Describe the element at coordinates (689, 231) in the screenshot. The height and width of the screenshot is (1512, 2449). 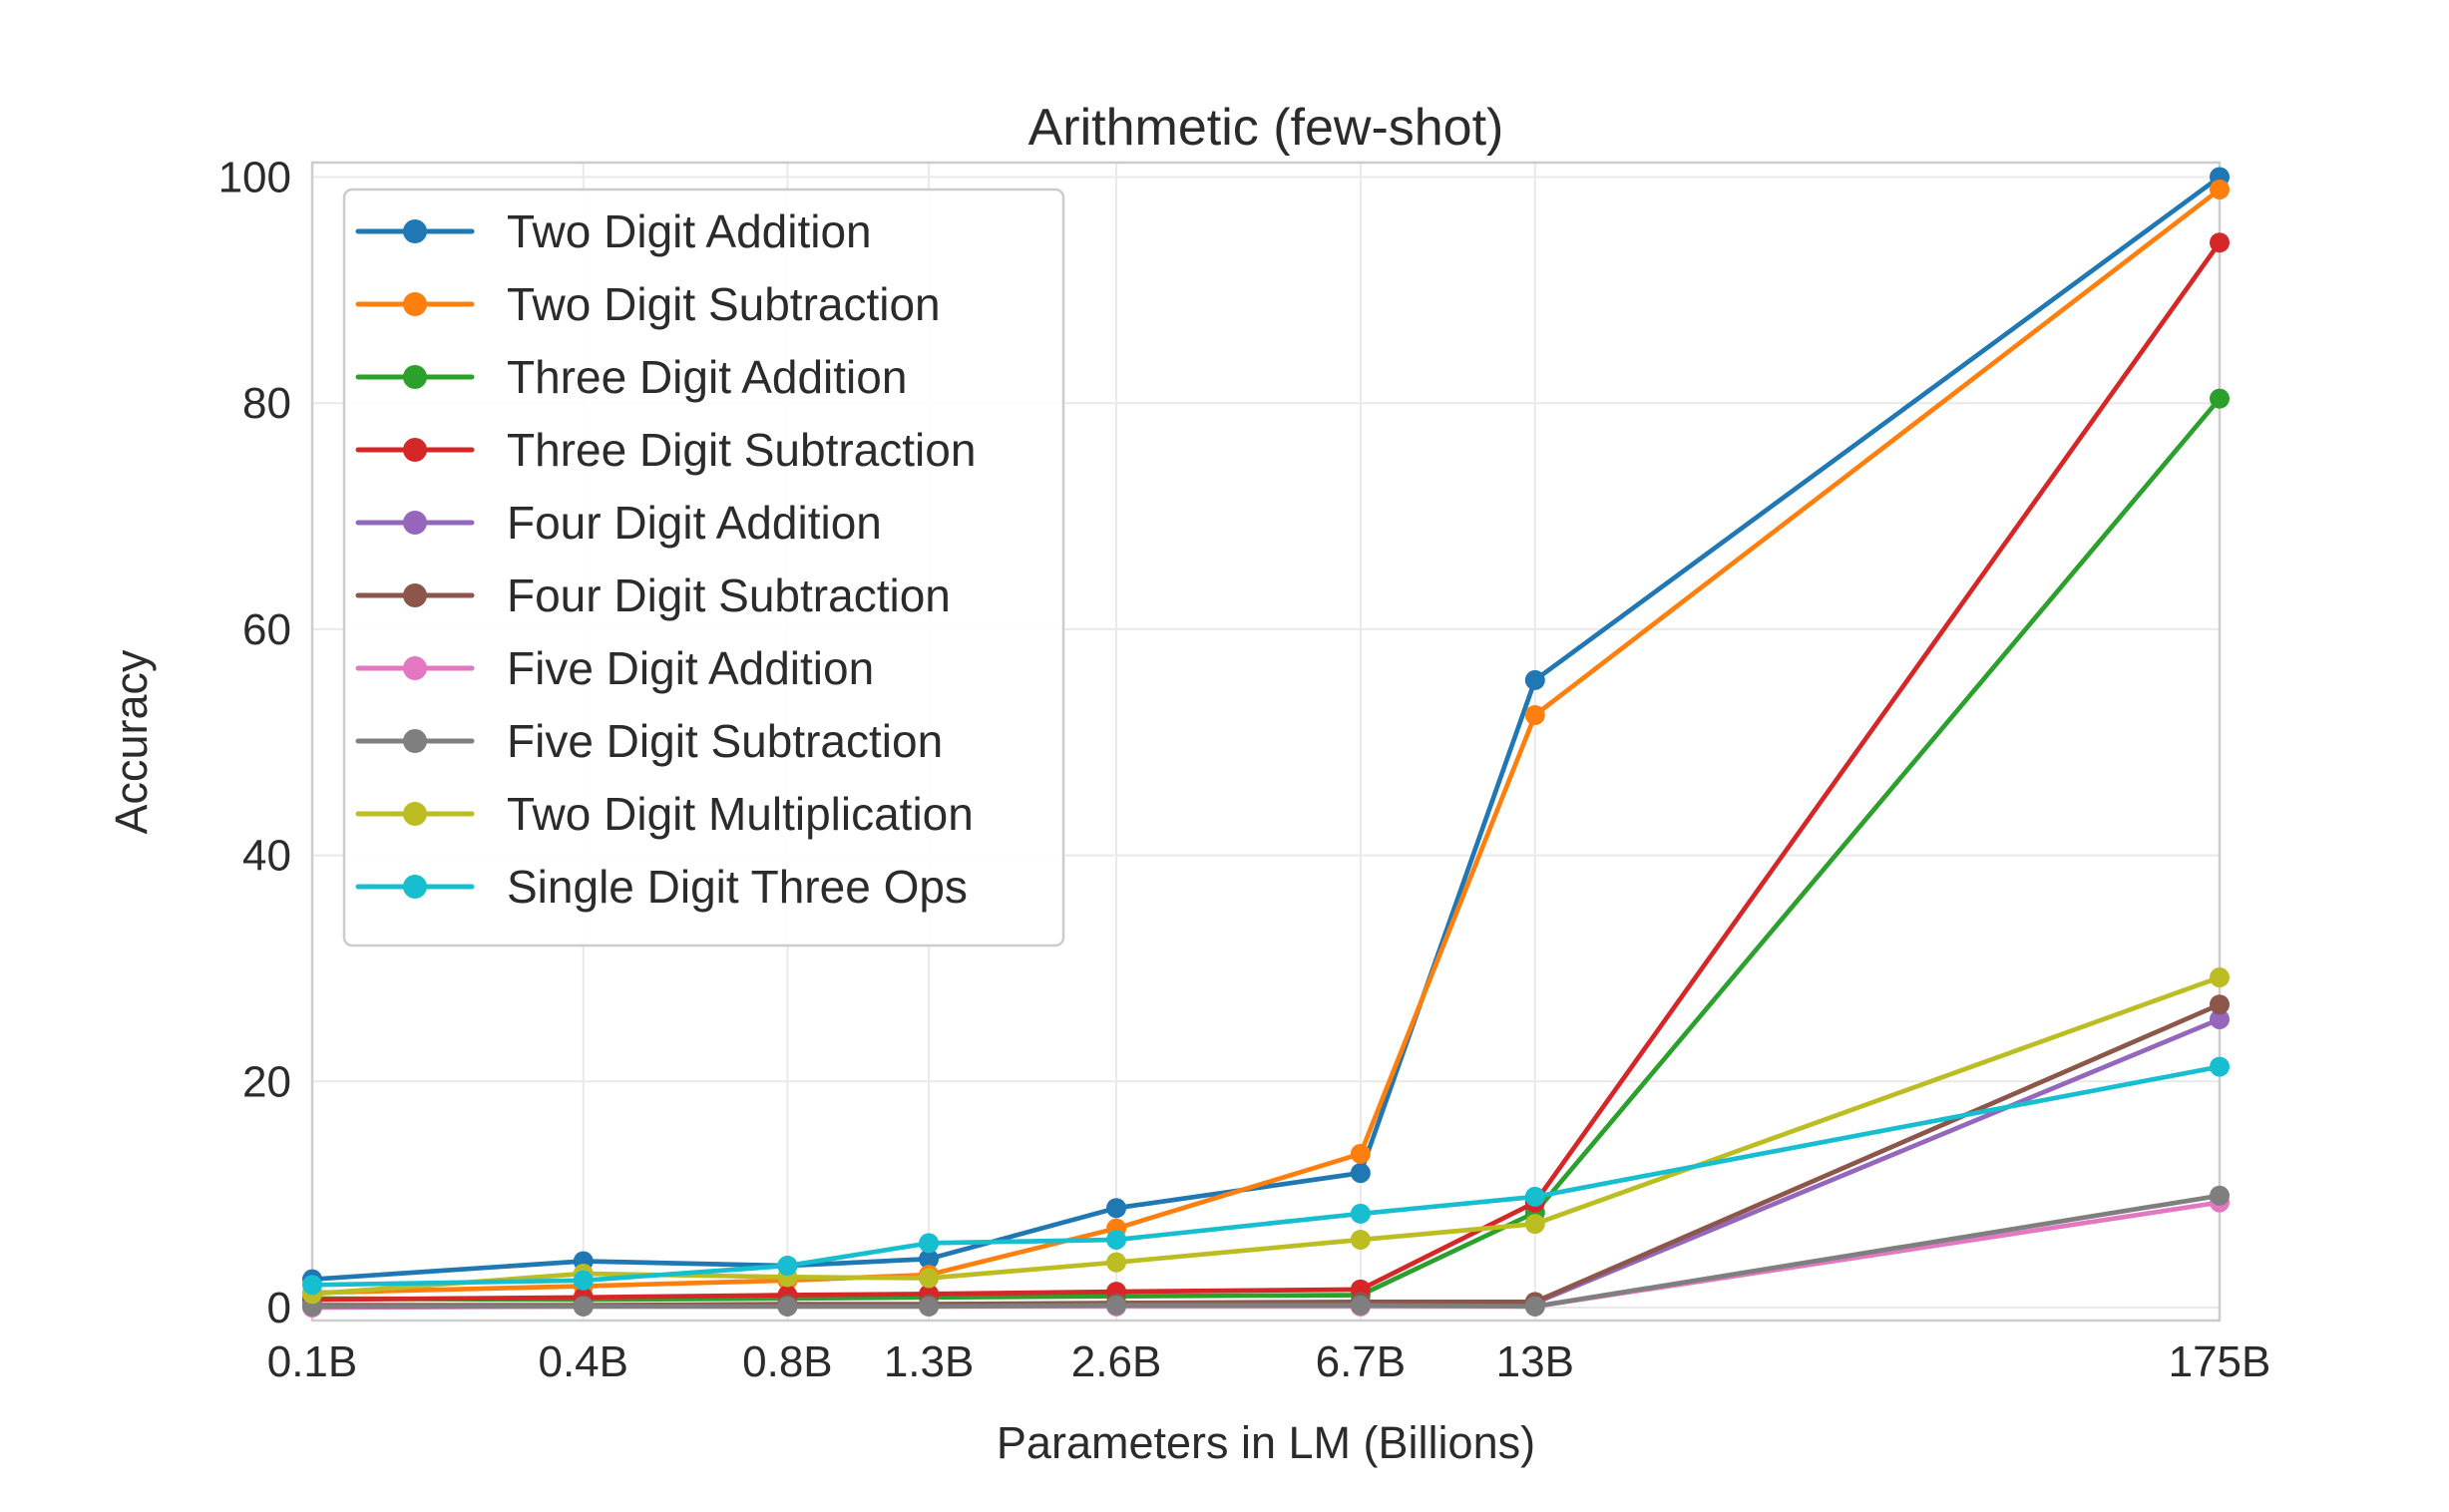
I see `legend-label: Two Digit Addition` at that location.